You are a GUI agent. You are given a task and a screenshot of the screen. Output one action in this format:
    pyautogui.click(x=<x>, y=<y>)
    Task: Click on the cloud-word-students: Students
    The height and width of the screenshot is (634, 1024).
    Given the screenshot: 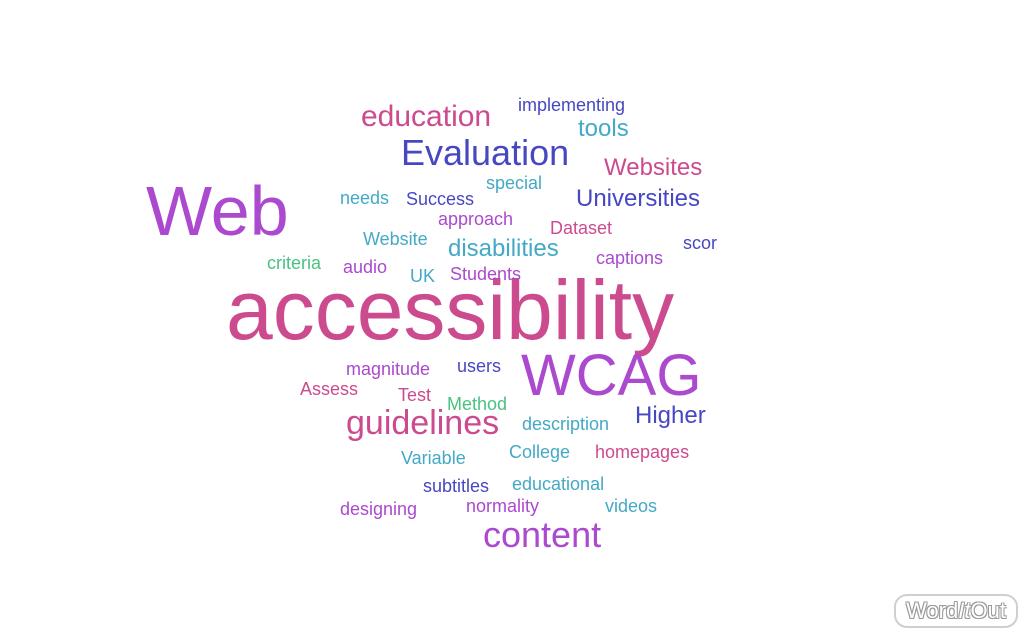 What is the action you would take?
    pyautogui.click(x=486, y=274)
    